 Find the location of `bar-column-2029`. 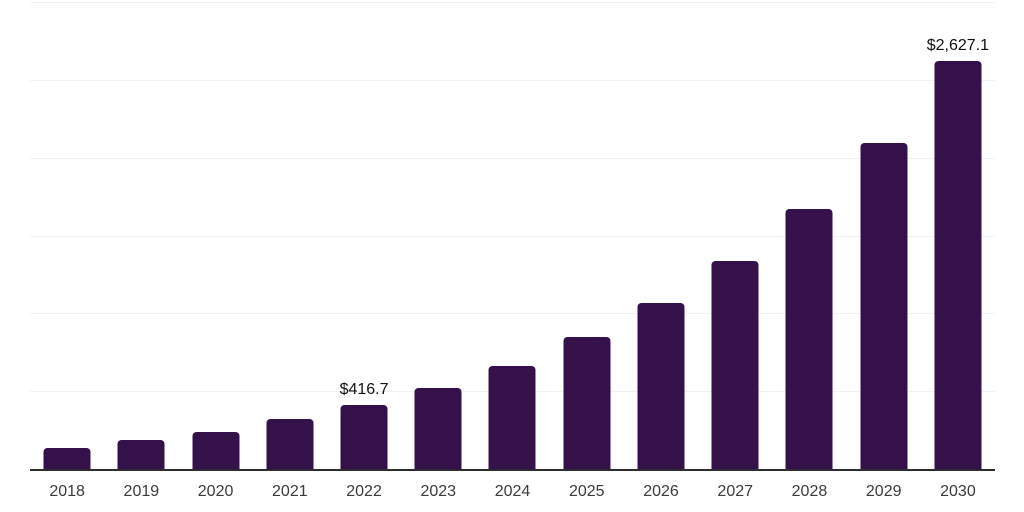

bar-column-2029 is located at coordinates (884, 236).